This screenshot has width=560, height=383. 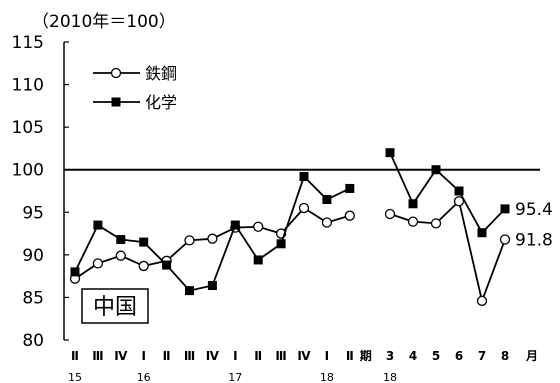 I want to click on series-chemical-monthly-line, so click(x=447, y=193).